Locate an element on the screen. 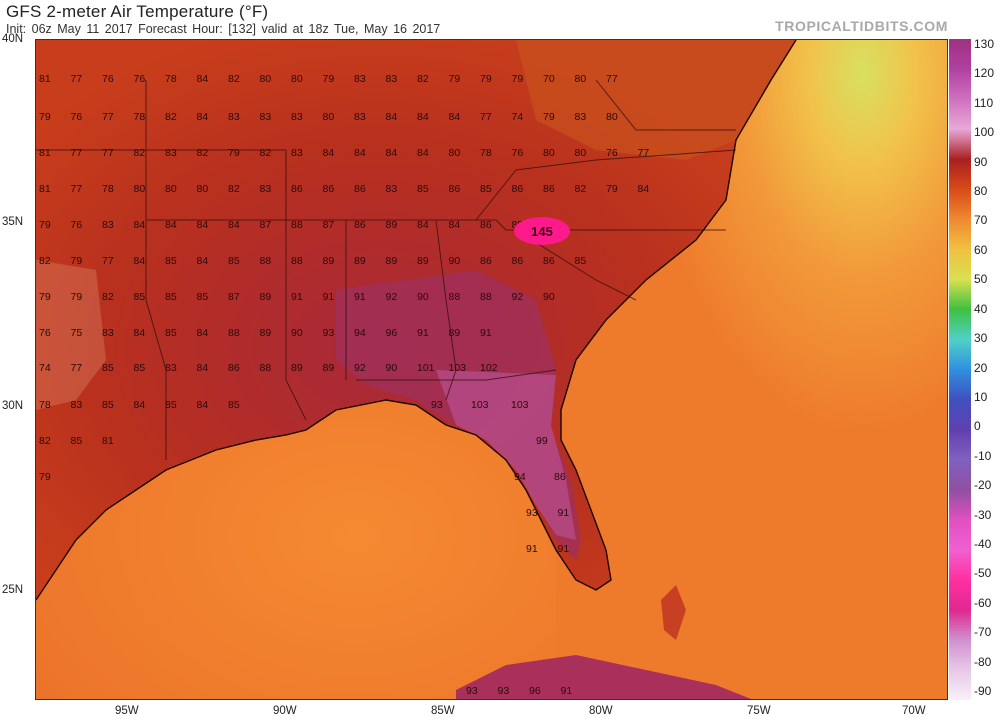  highlight-ellipse is located at coordinates (542, 231).